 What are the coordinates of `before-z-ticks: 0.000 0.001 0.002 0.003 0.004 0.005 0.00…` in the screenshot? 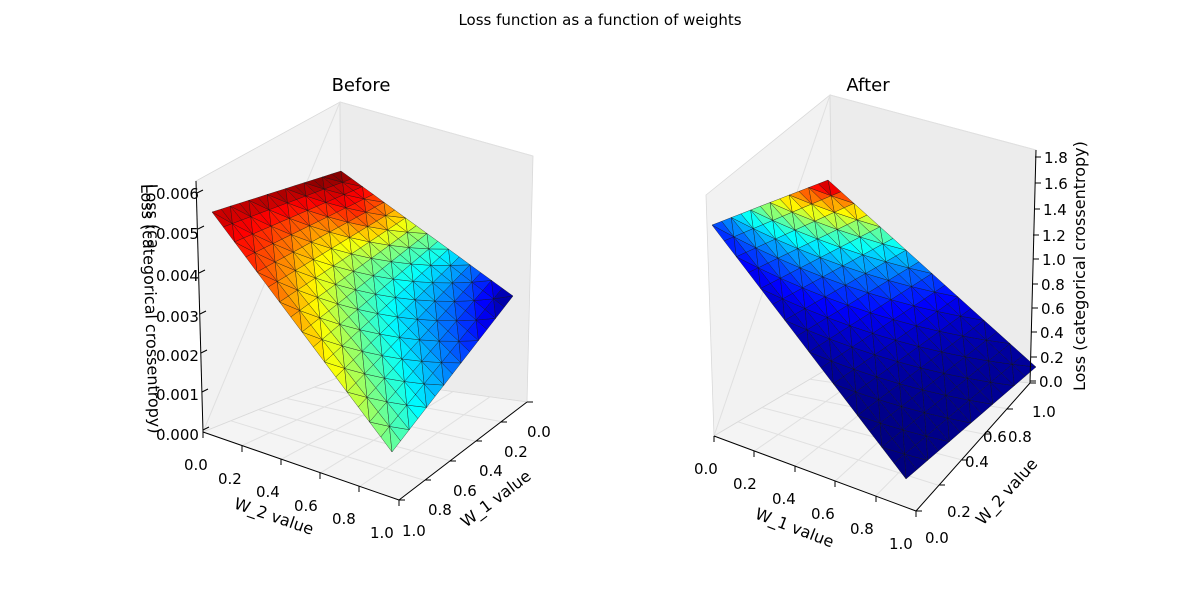 It's located at (183, 314).